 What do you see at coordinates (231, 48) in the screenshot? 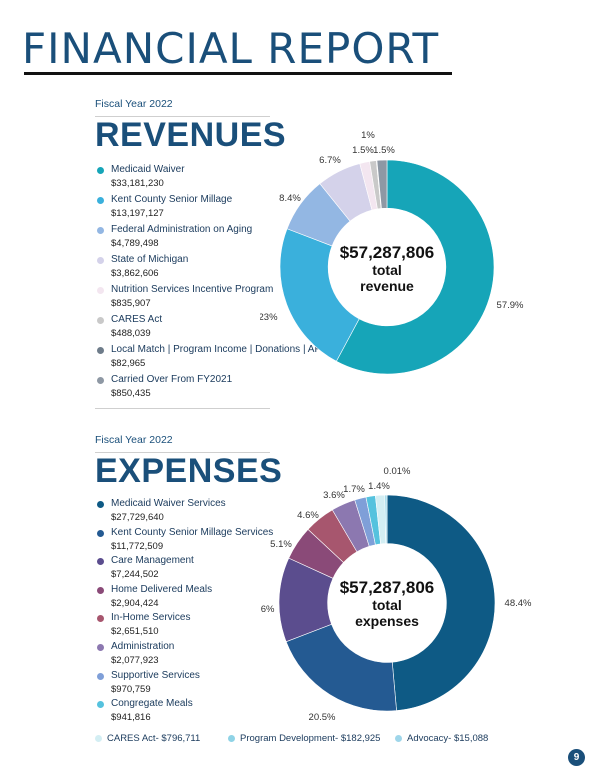
I see `page-title: FINANCIAL REPORT` at bounding box center [231, 48].